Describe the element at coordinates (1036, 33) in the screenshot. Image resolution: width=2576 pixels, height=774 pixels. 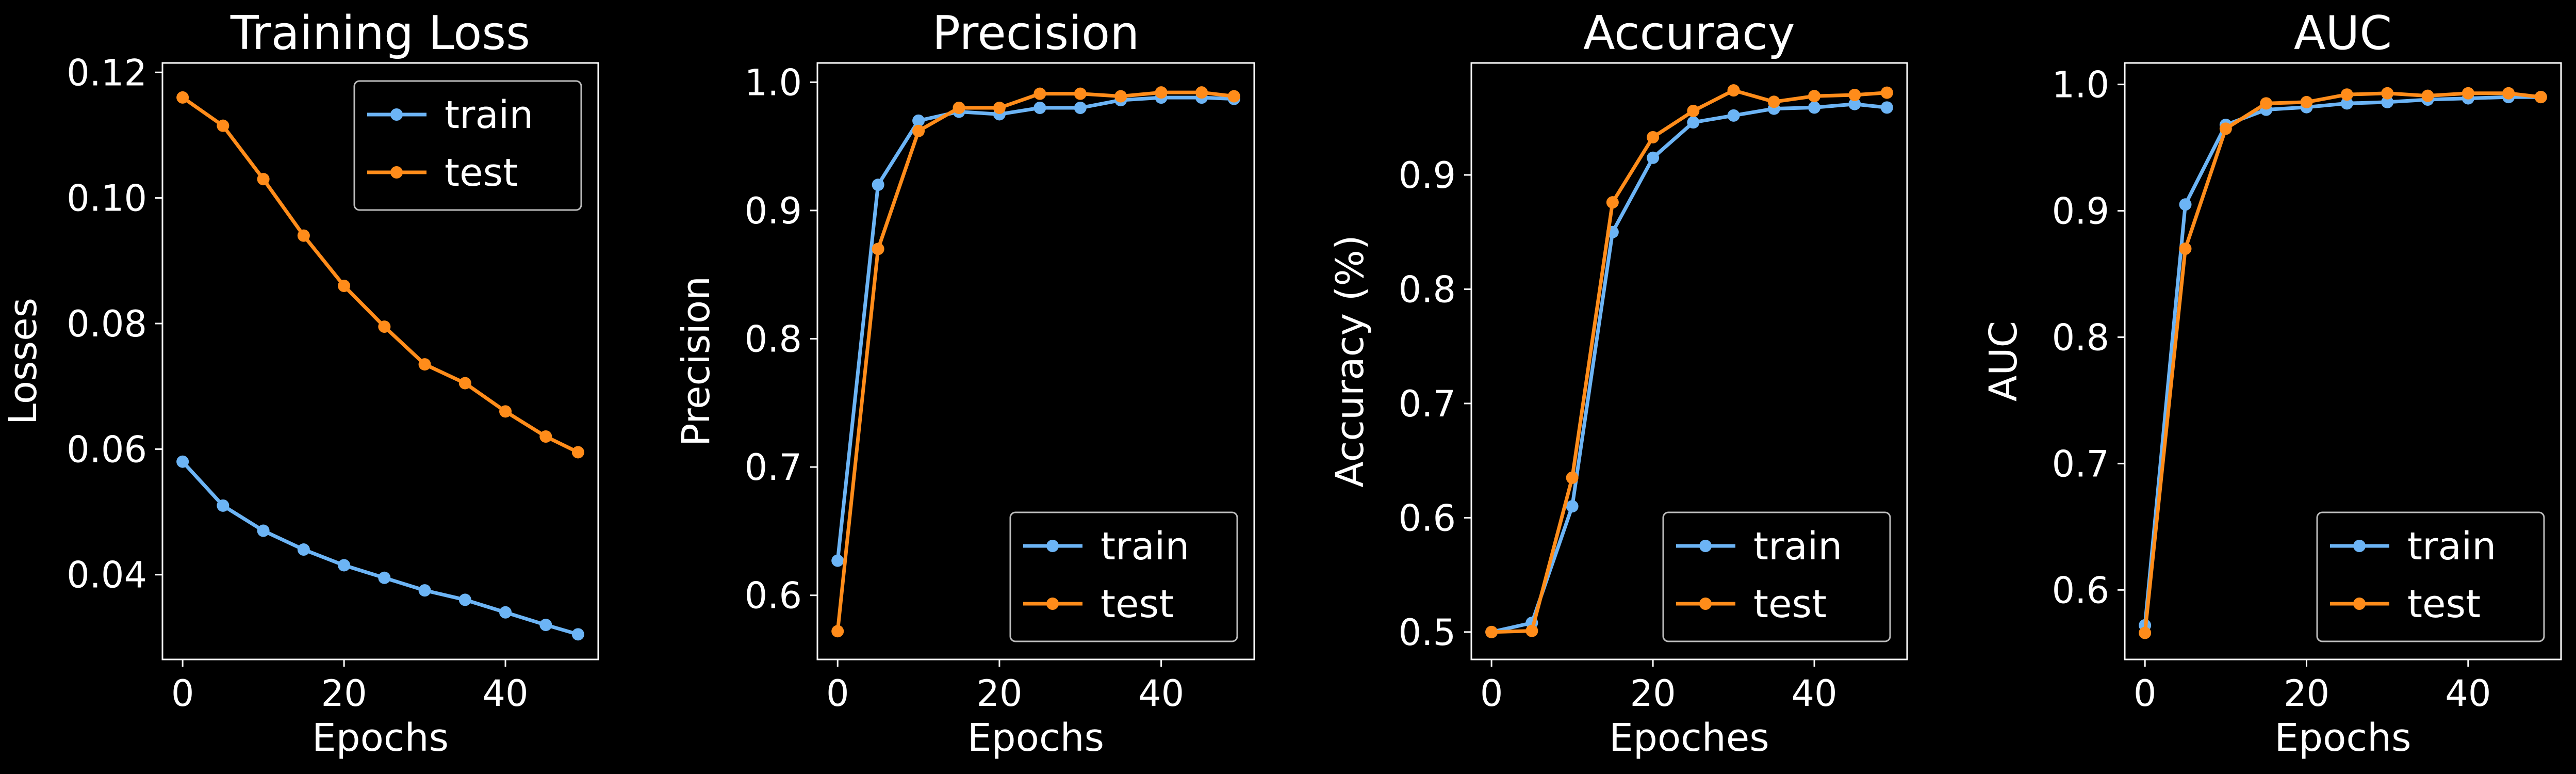
I see `chart-title: Precision` at that location.